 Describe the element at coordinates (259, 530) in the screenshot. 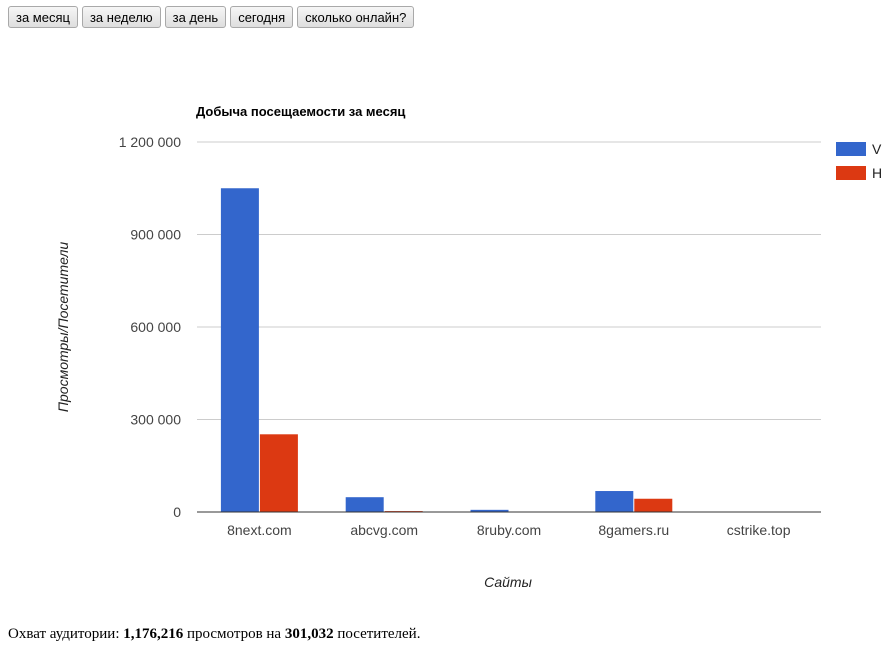

I see `x-tick-label: 8next.com` at that location.